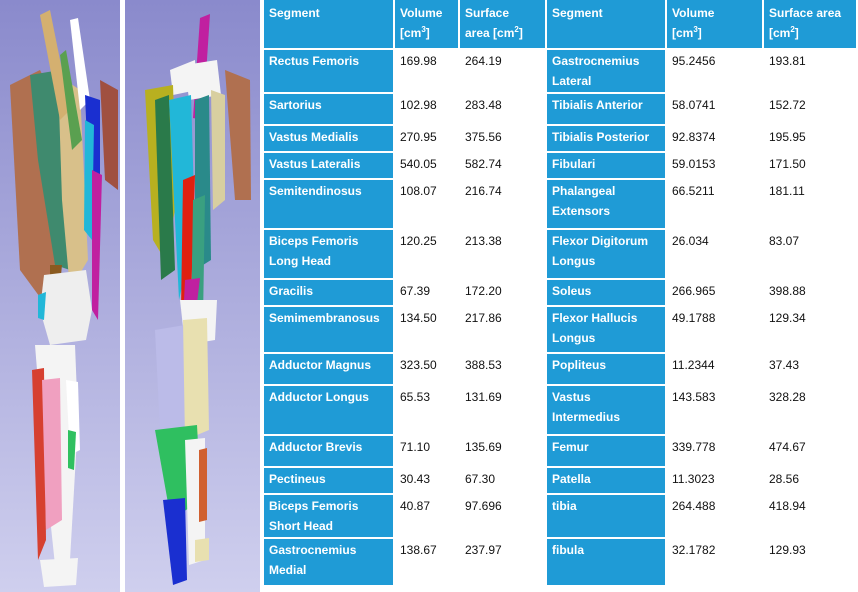 Image resolution: width=858 pixels, height=592 pixels. Describe the element at coordinates (715, 517) in the screenshot. I see `volume-cell: 264.488` at that location.